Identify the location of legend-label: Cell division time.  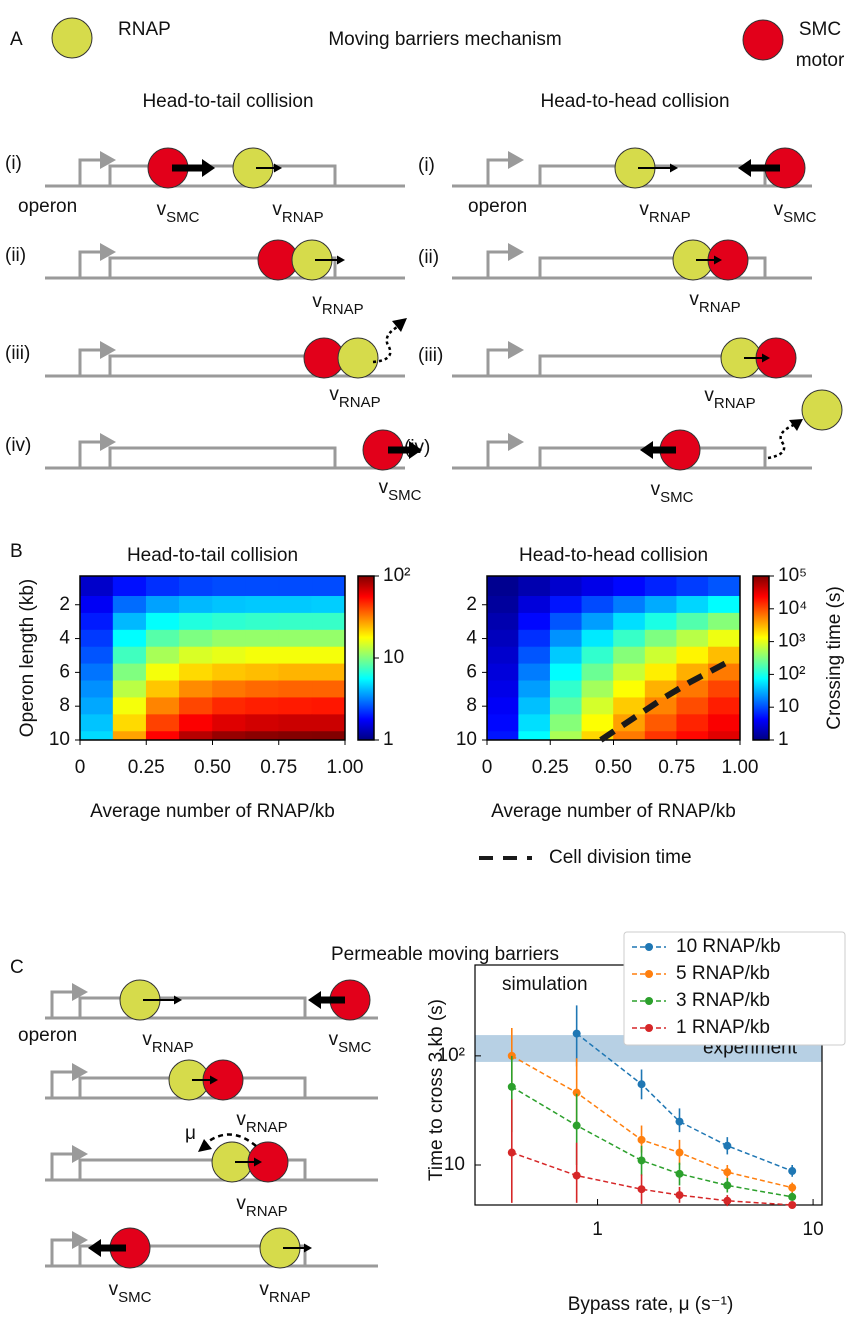
(620, 857).